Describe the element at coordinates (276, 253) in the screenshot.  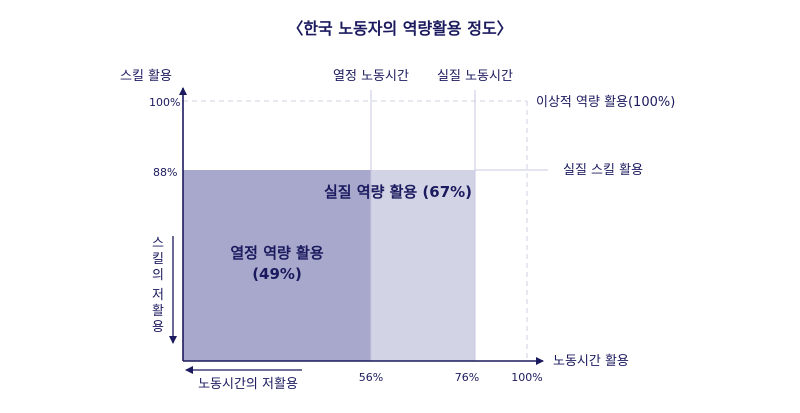
I see `desired-capacity-label-line1: 열정 역량 활용` at that location.